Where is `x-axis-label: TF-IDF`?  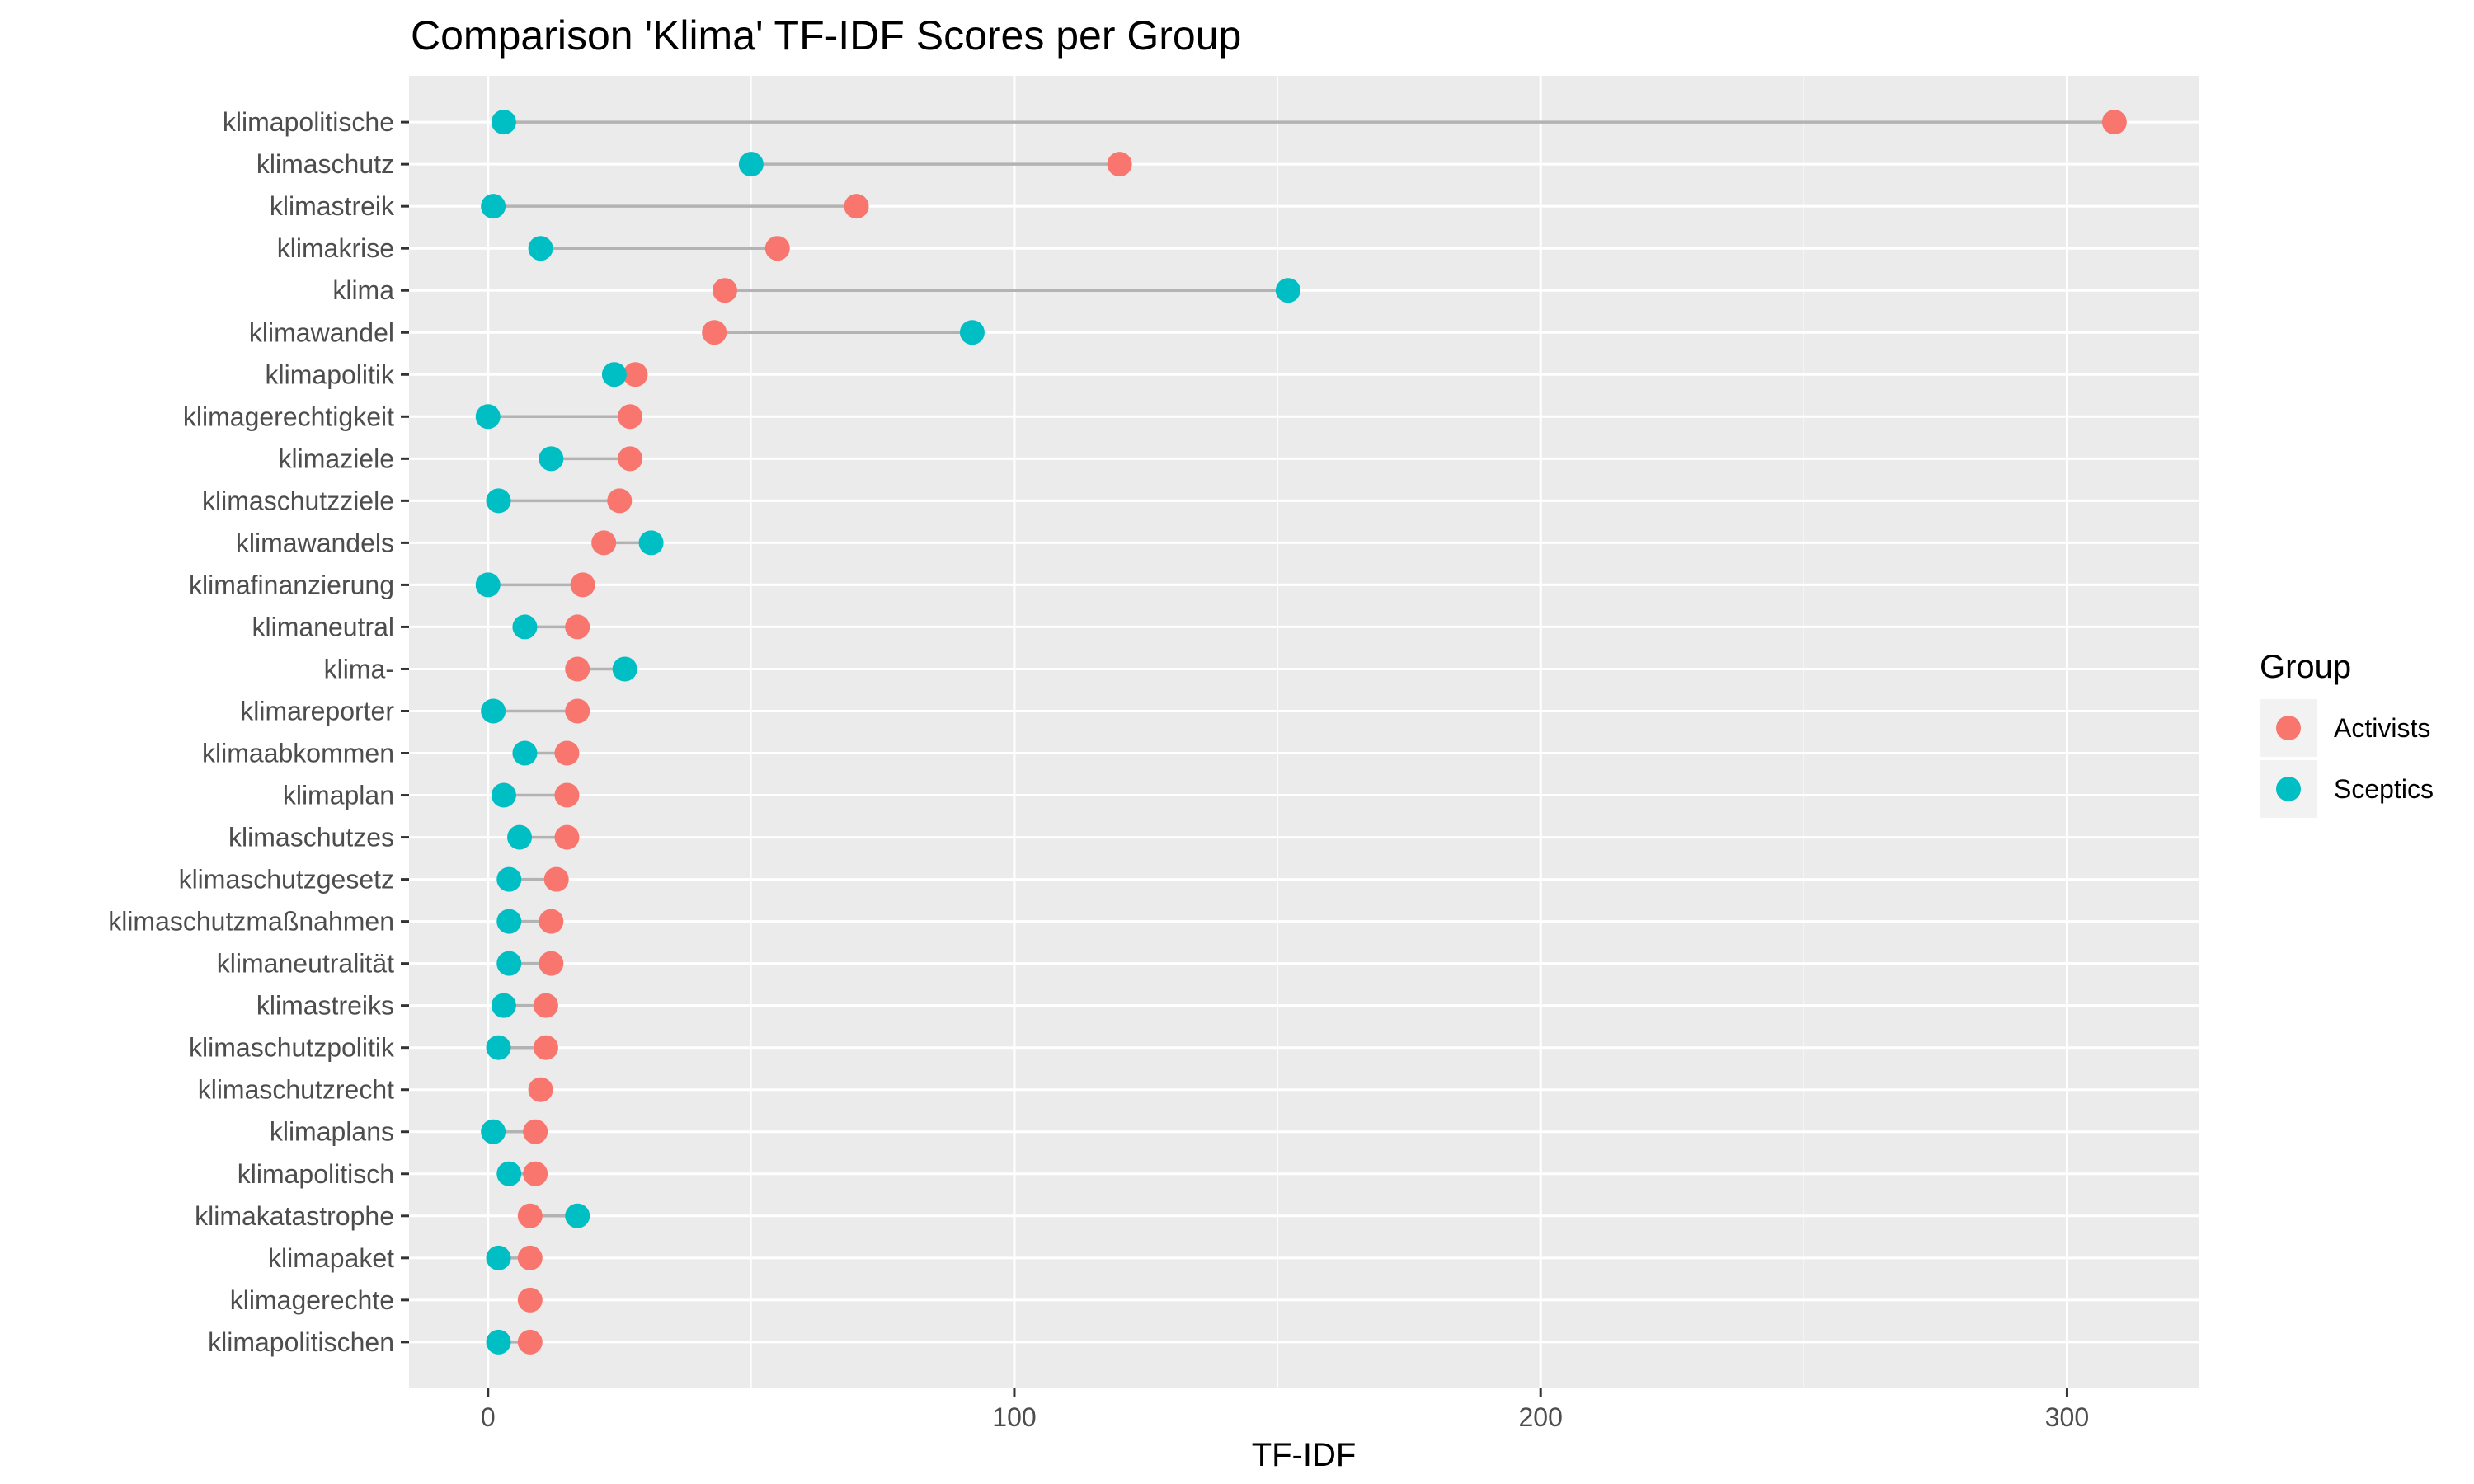
x-axis-label: TF-IDF is located at coordinates (1304, 1455).